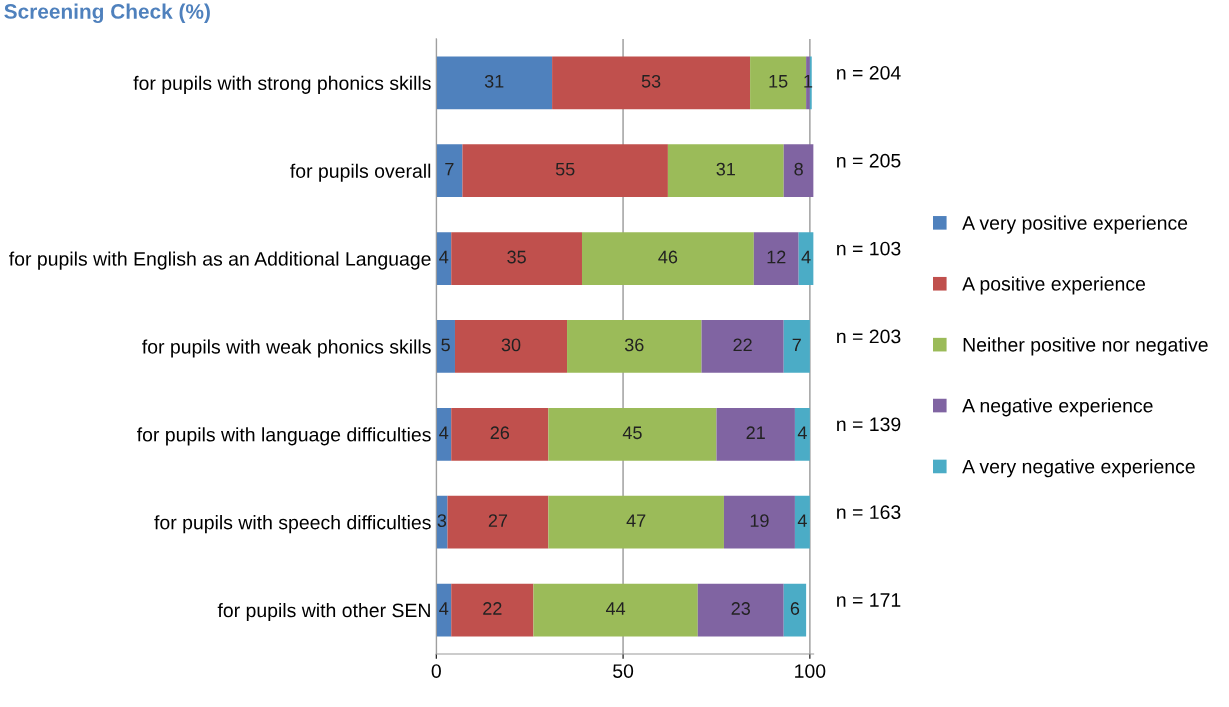 This screenshot has width=1229, height=707. I want to click on data-label: 53, so click(651, 81).